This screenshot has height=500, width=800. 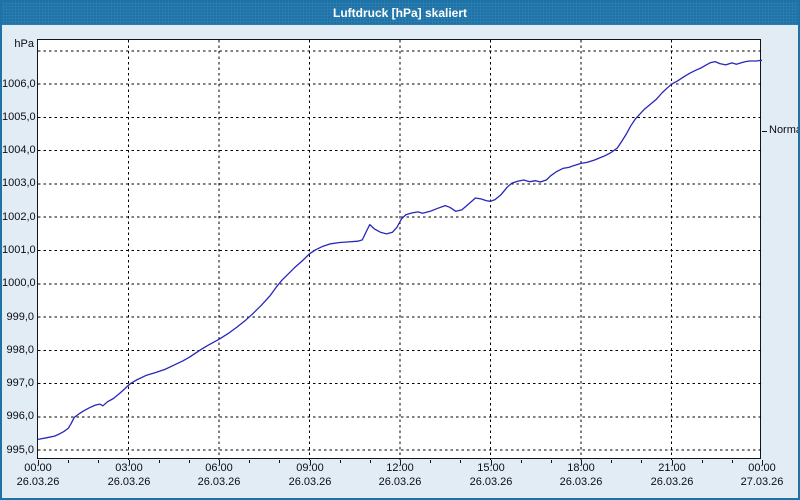 What do you see at coordinates (19, 183) in the screenshot?
I see `y-axis-tick-label: 1003,0` at bounding box center [19, 183].